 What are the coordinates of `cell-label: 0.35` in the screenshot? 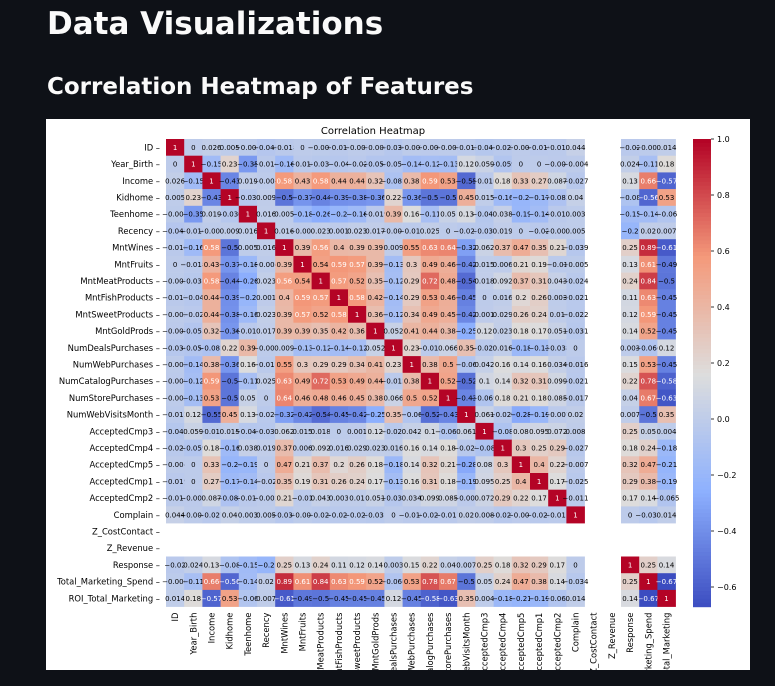 It's located at (467, 348).